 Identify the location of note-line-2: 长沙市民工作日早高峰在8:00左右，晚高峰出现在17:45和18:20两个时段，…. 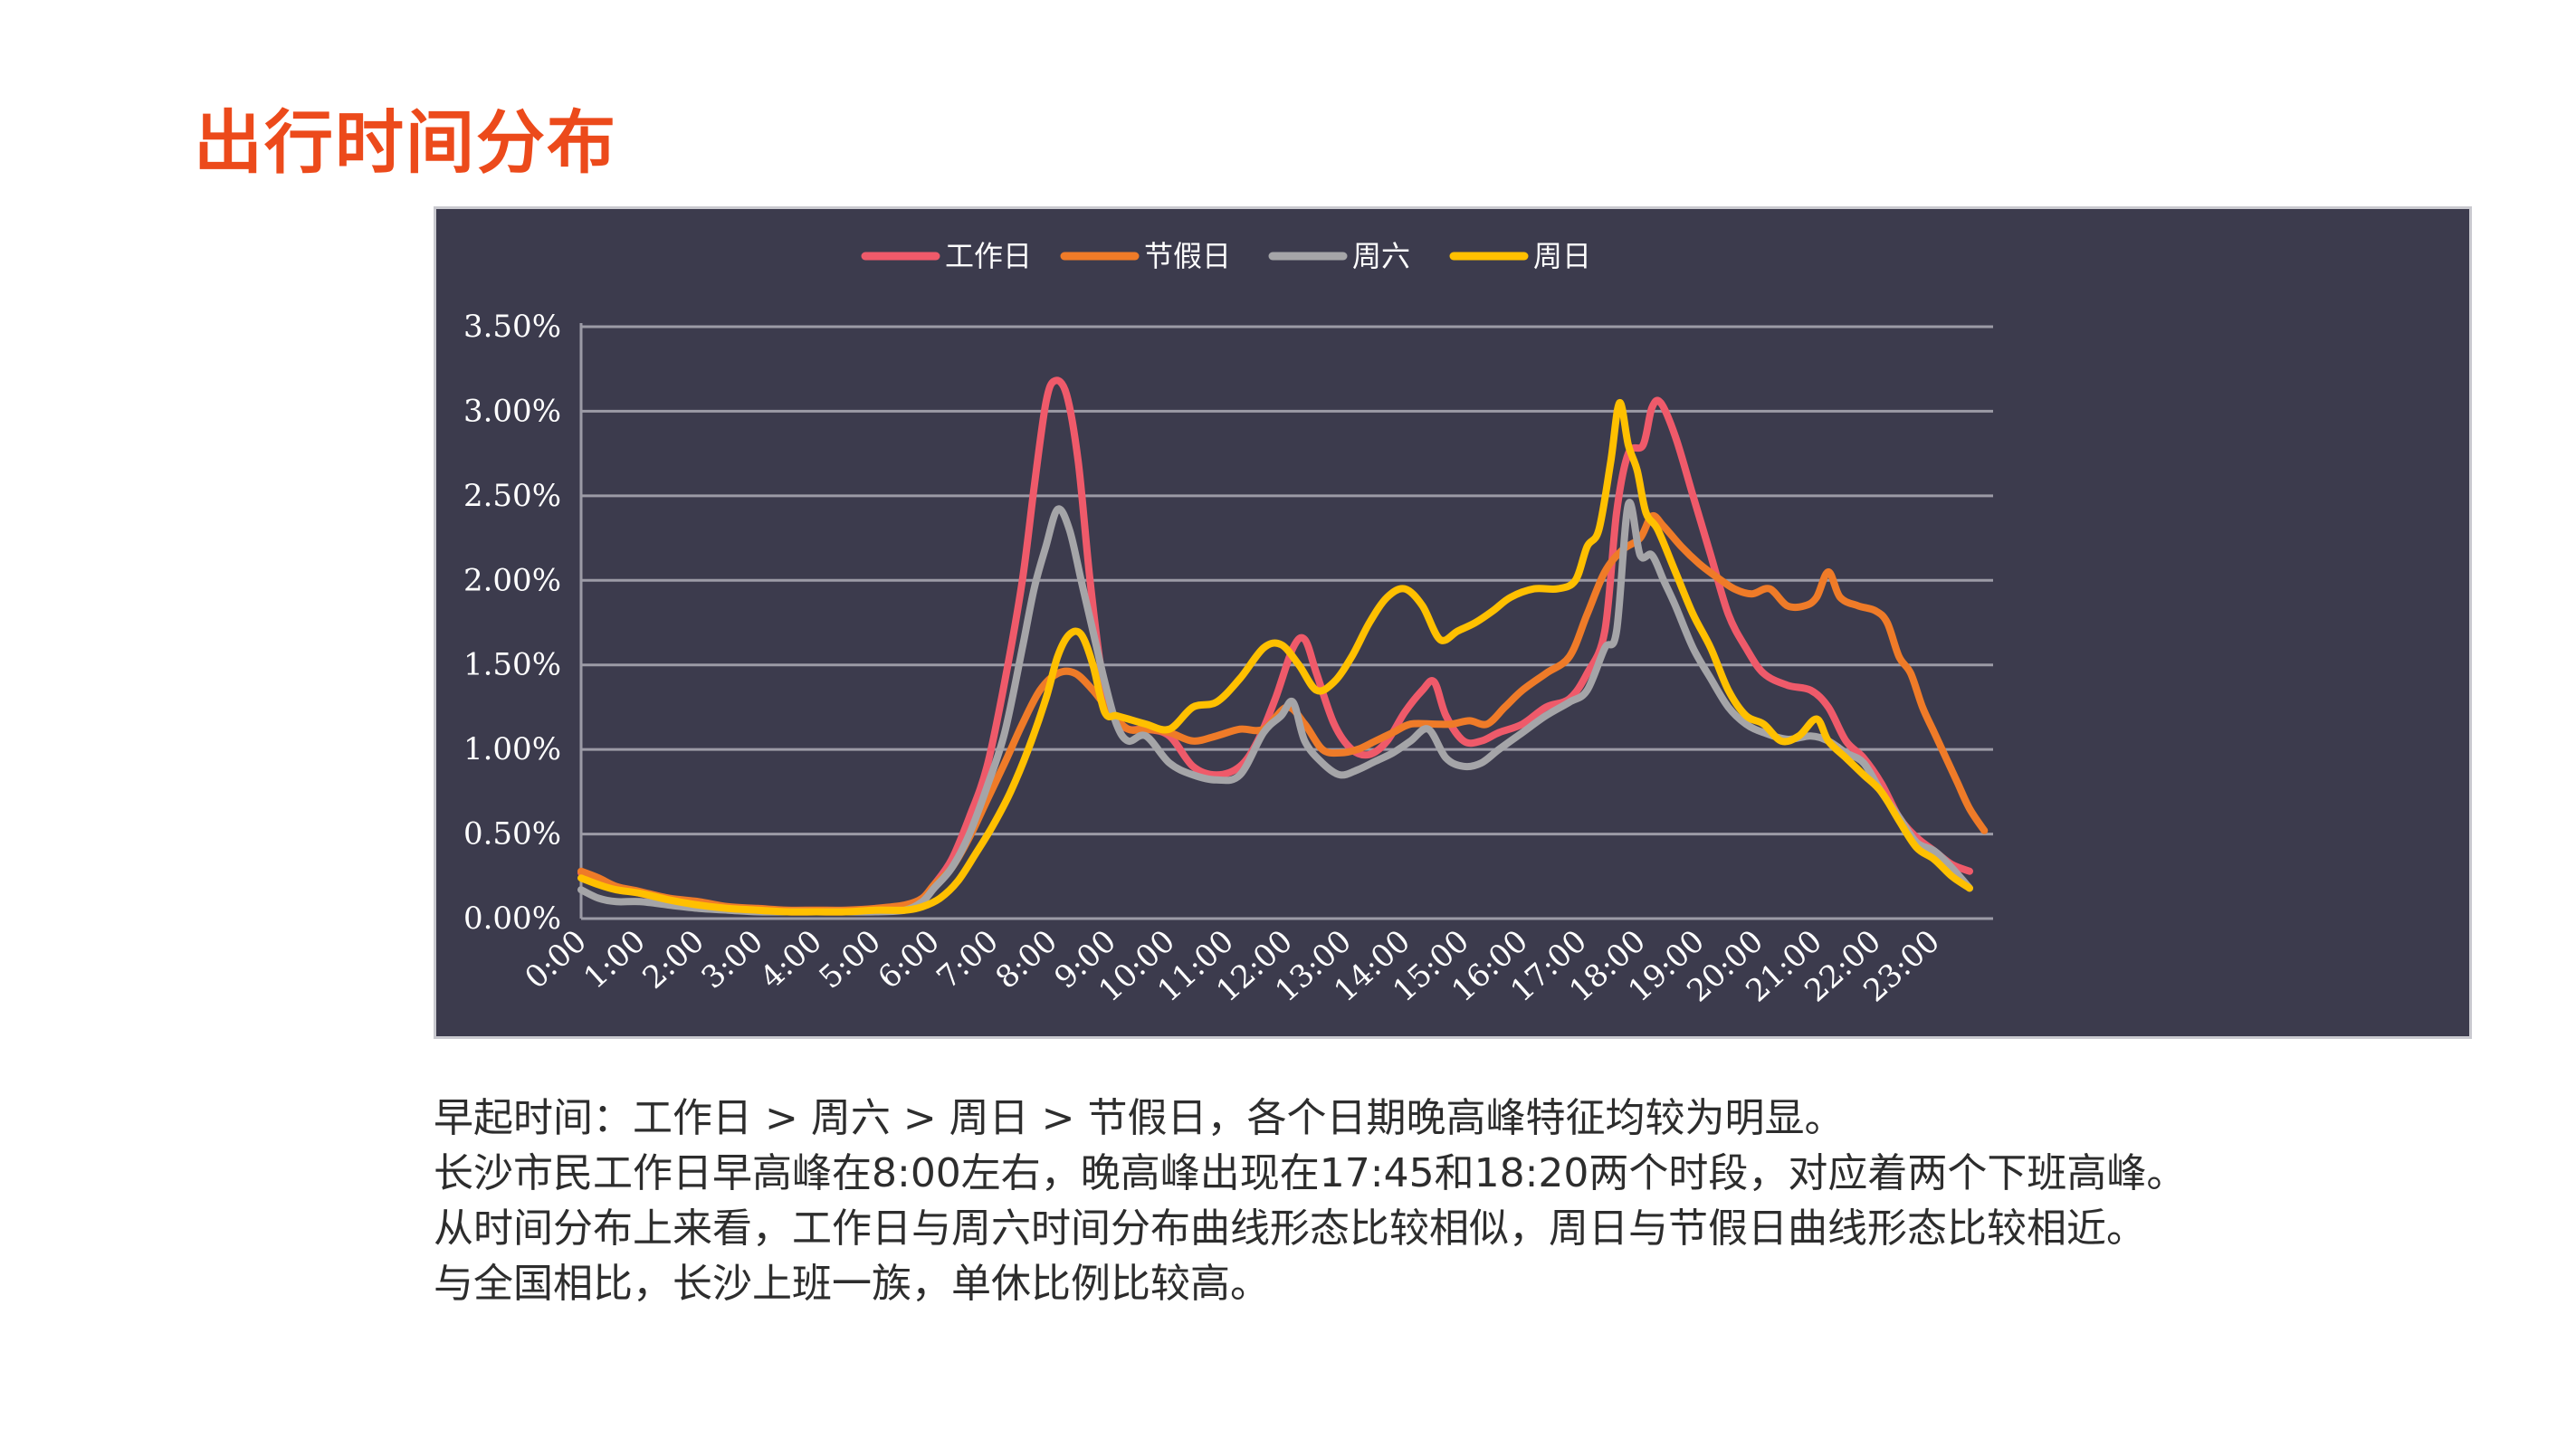
(1310, 1173).